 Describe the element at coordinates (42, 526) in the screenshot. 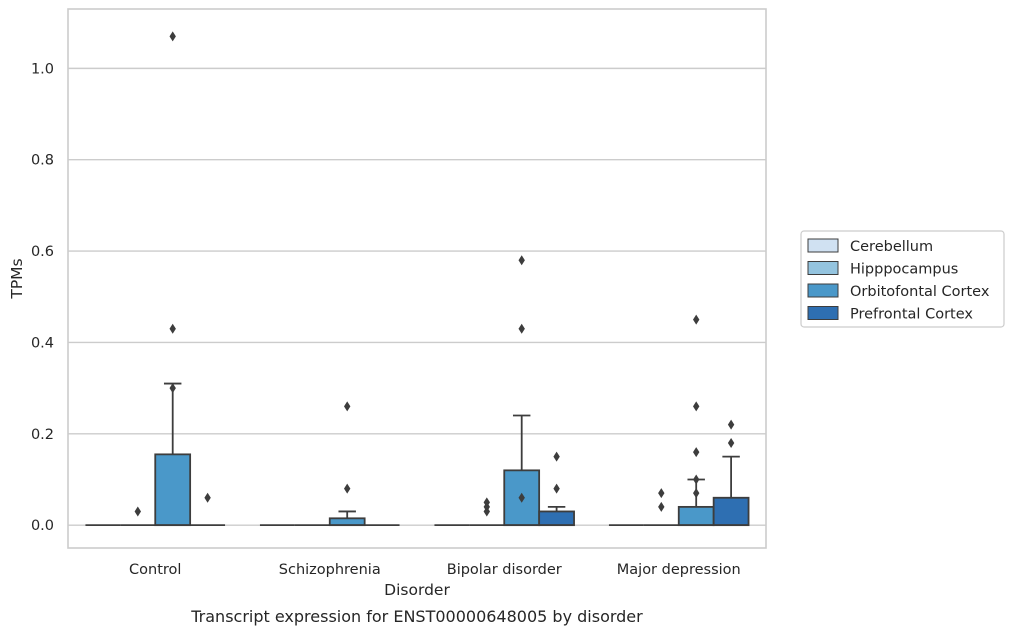

I see `y-tick-label: 0.0` at that location.